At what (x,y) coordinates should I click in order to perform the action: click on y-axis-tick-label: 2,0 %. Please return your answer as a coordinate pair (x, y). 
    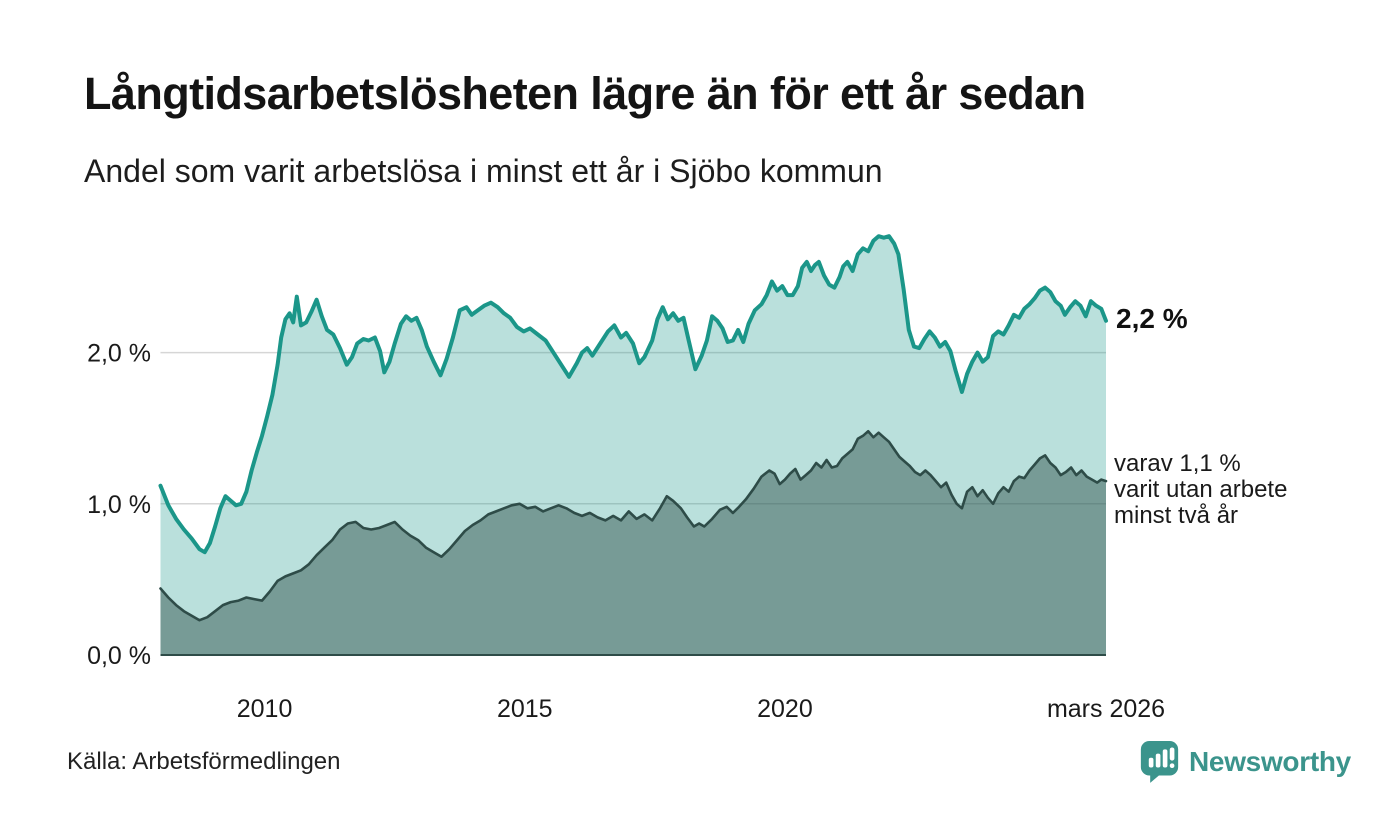
    Looking at the image, I should click on (119, 354).